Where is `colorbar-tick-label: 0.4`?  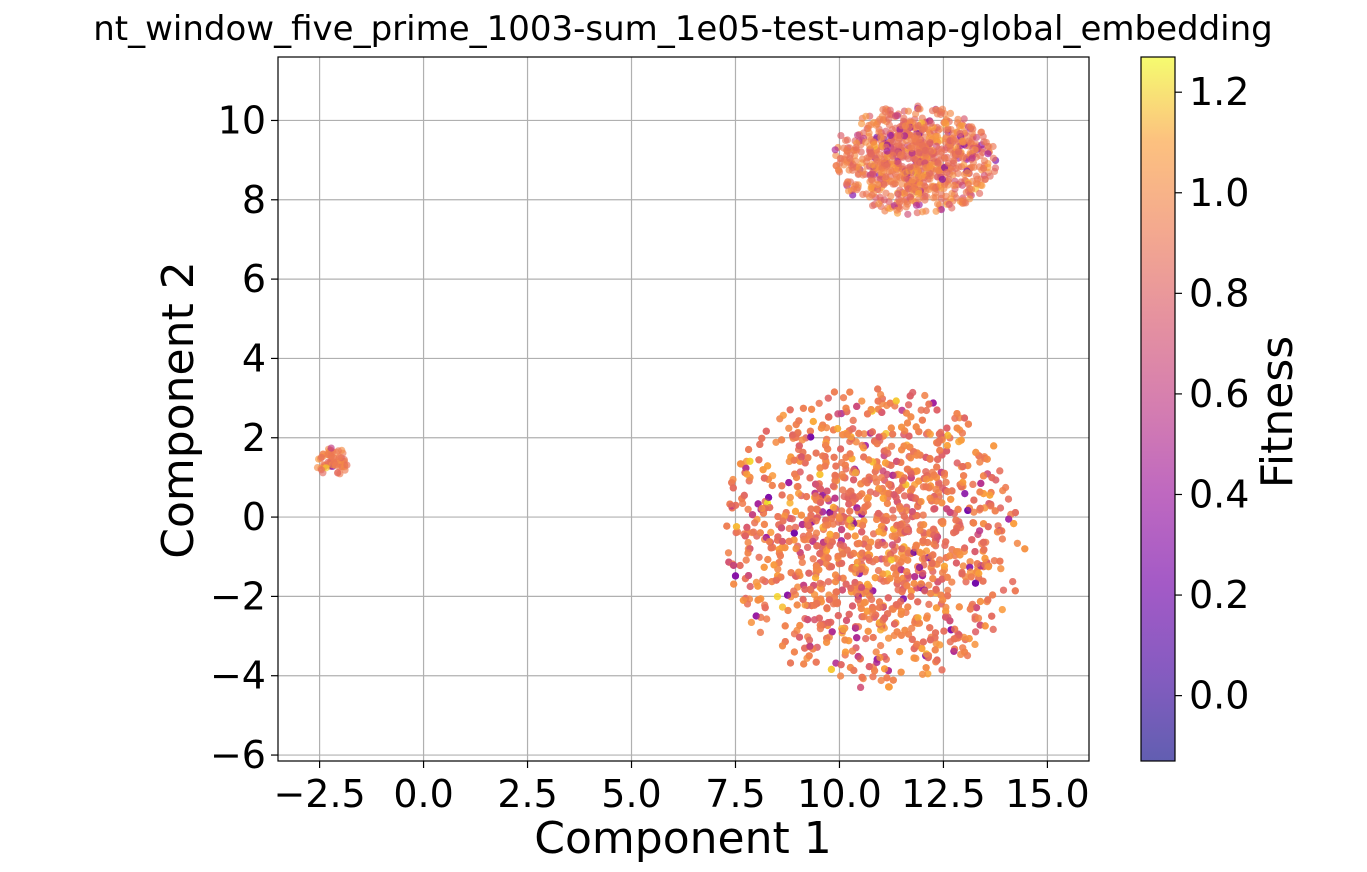
colorbar-tick-label: 0.4 is located at coordinates (1219, 494).